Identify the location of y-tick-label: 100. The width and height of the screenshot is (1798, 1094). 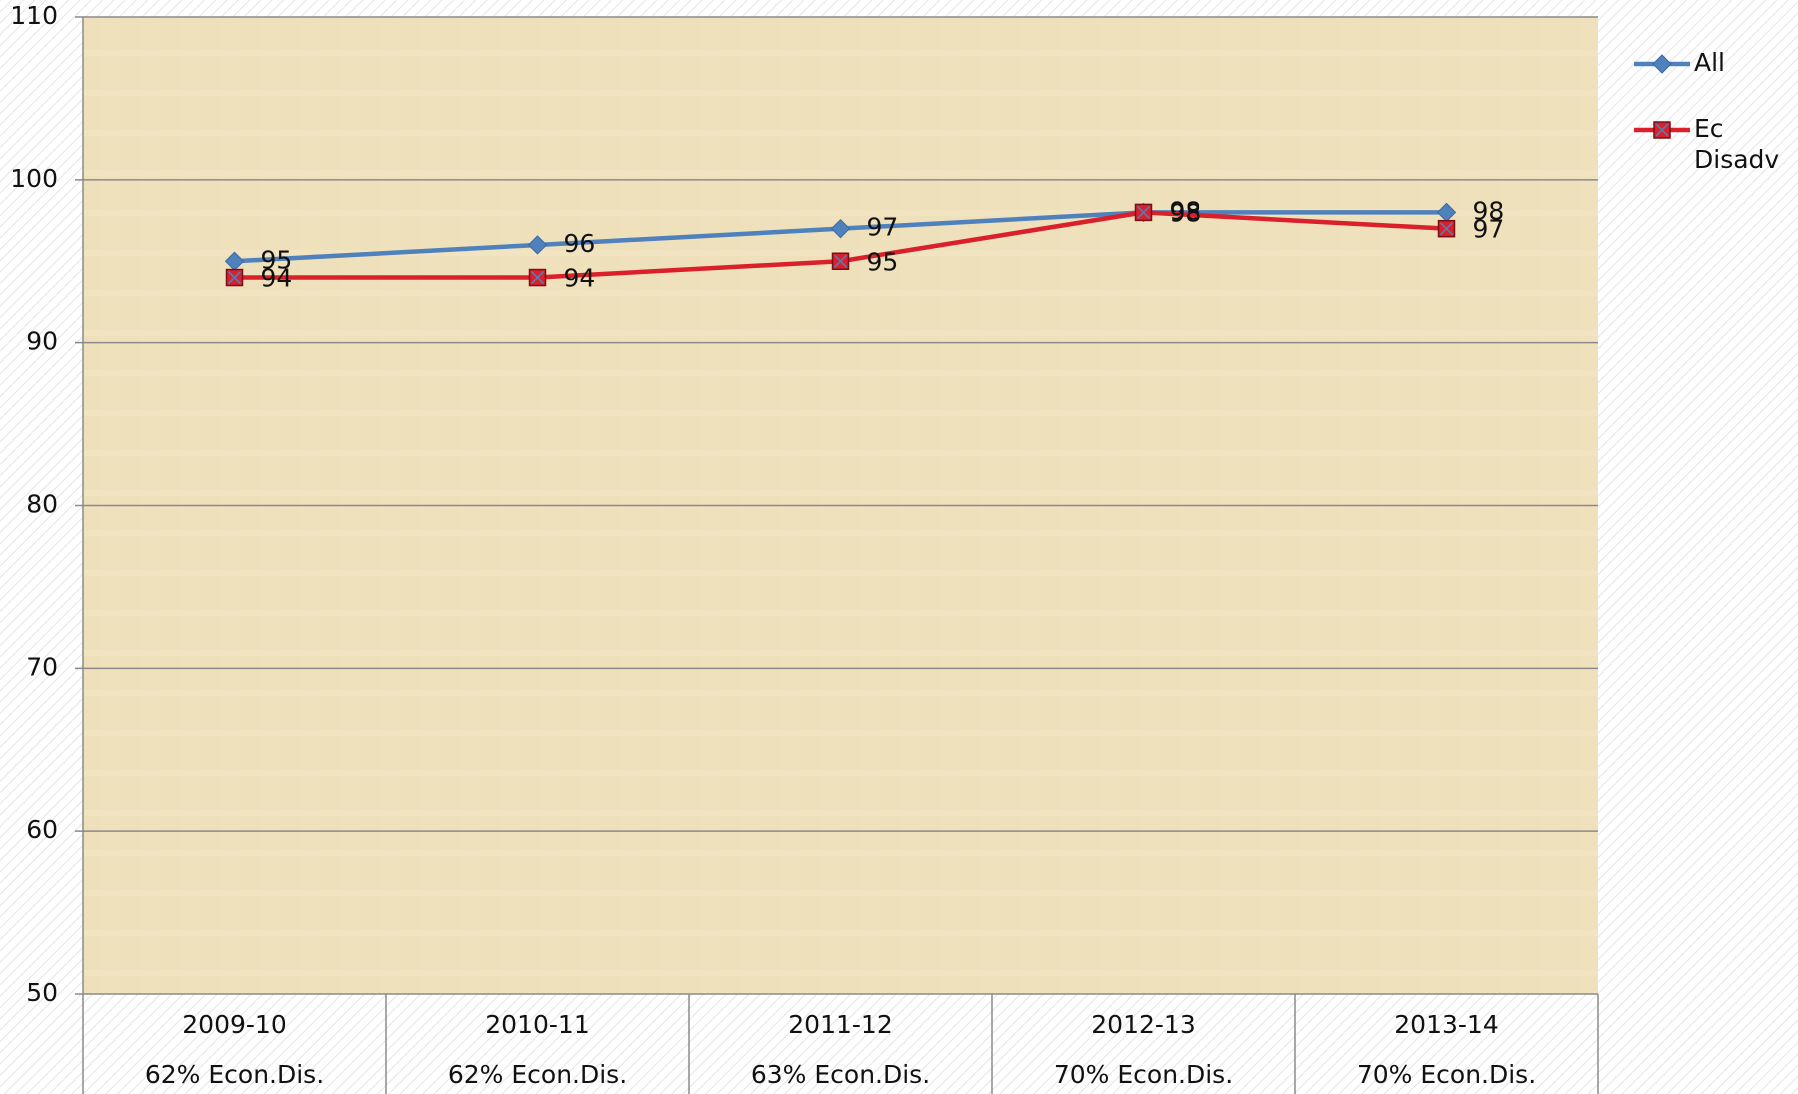
(34, 178).